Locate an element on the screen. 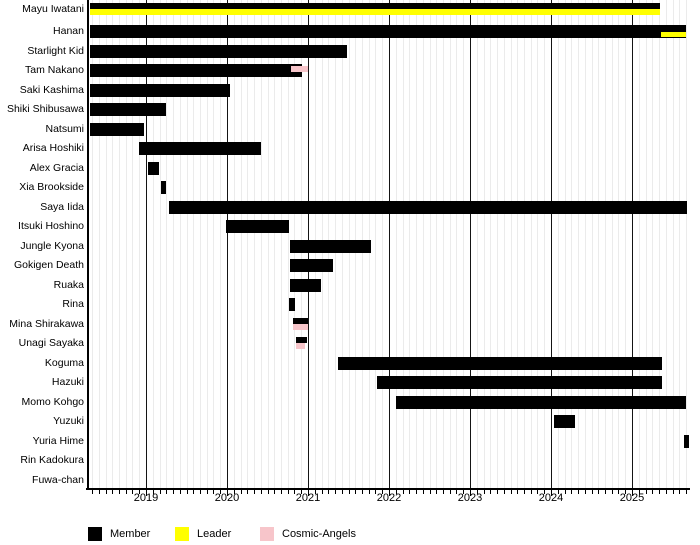 The width and height of the screenshot is (700, 545). row-label: Alex Gracia is located at coordinates (56, 168).